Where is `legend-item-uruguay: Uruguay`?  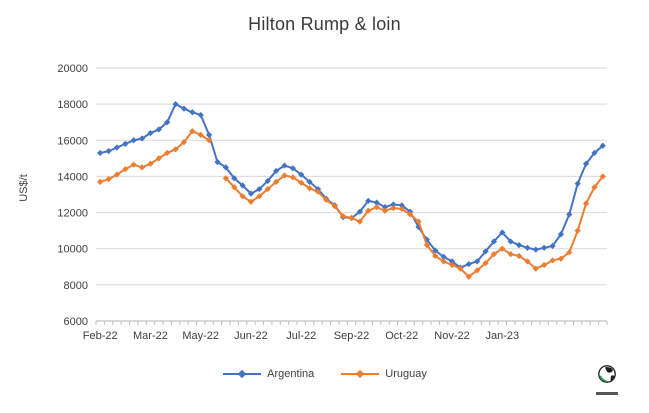 legend-item-uruguay: Uruguay is located at coordinates (383, 374).